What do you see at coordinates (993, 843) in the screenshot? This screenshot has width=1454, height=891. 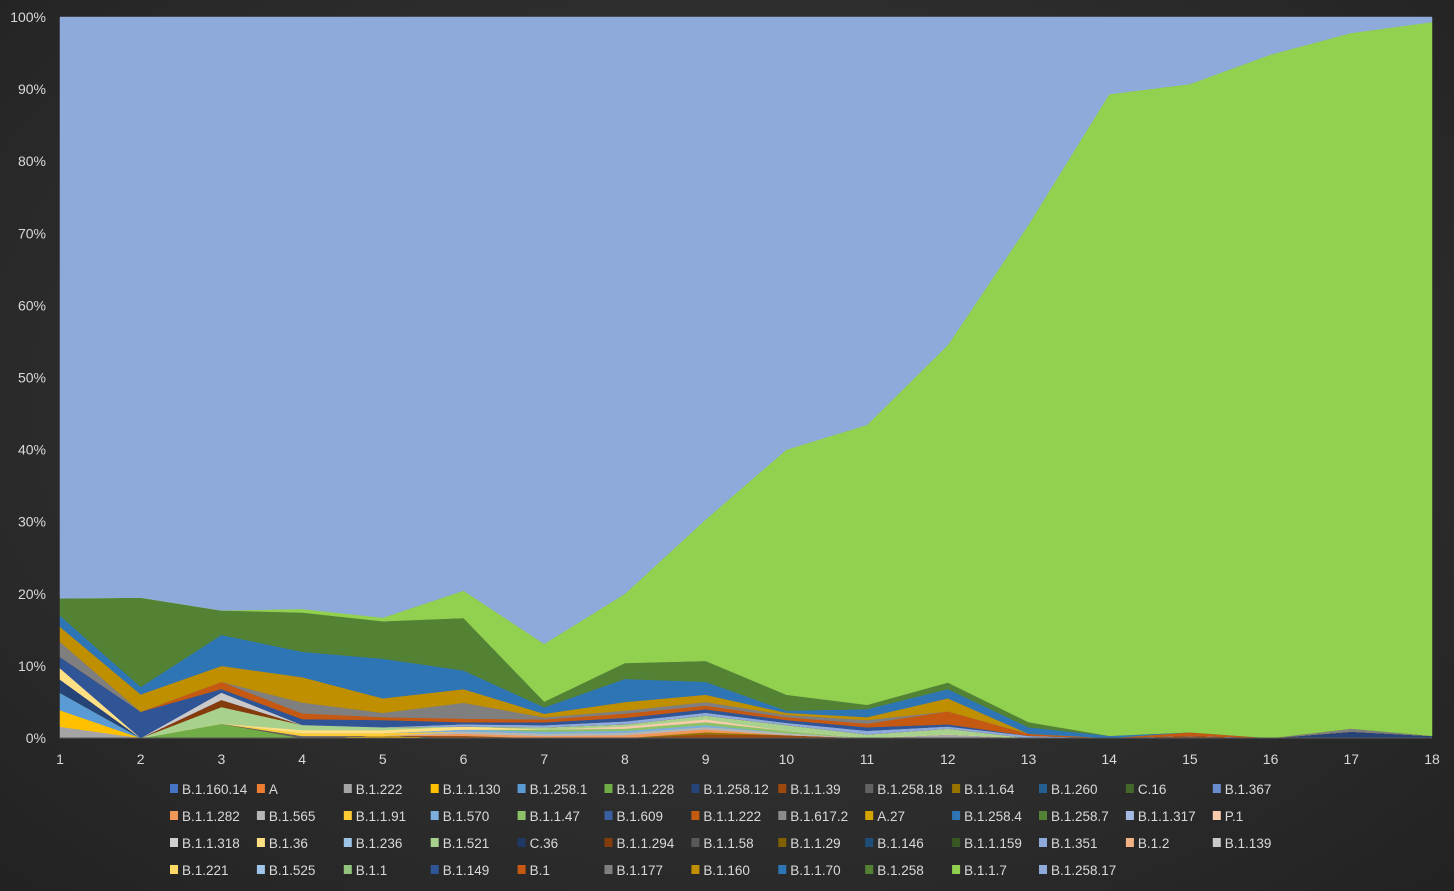 I see `legend-label: B.1.1.159` at bounding box center [993, 843].